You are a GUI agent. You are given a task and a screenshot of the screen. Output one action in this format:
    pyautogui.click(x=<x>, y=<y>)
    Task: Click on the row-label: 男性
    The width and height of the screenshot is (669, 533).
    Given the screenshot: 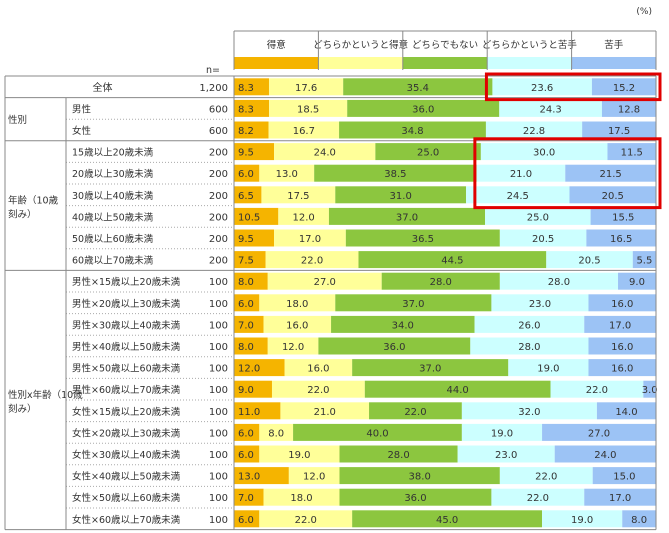 What is the action you would take?
    pyautogui.click(x=82, y=109)
    